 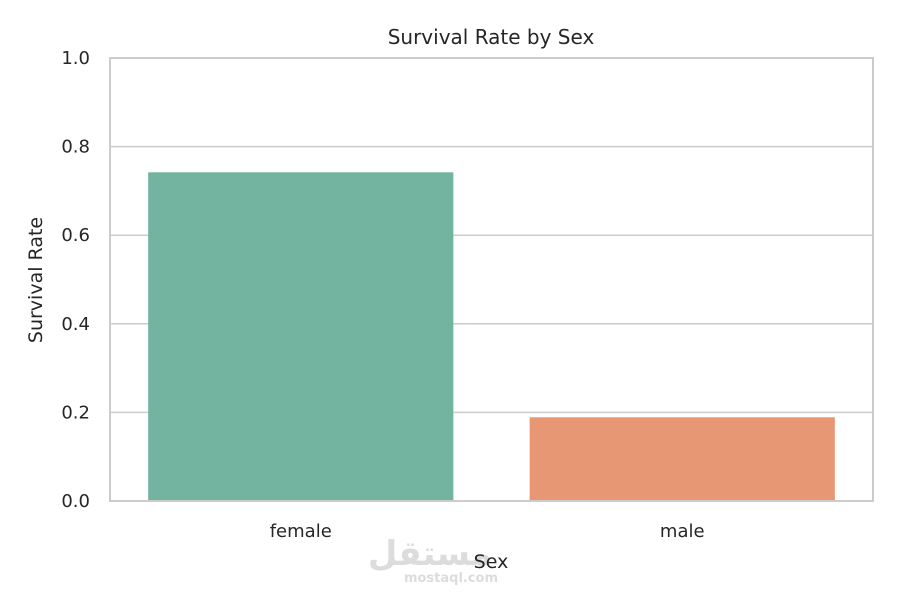 I want to click on y-axis-label: Survival Rate, so click(x=36, y=280).